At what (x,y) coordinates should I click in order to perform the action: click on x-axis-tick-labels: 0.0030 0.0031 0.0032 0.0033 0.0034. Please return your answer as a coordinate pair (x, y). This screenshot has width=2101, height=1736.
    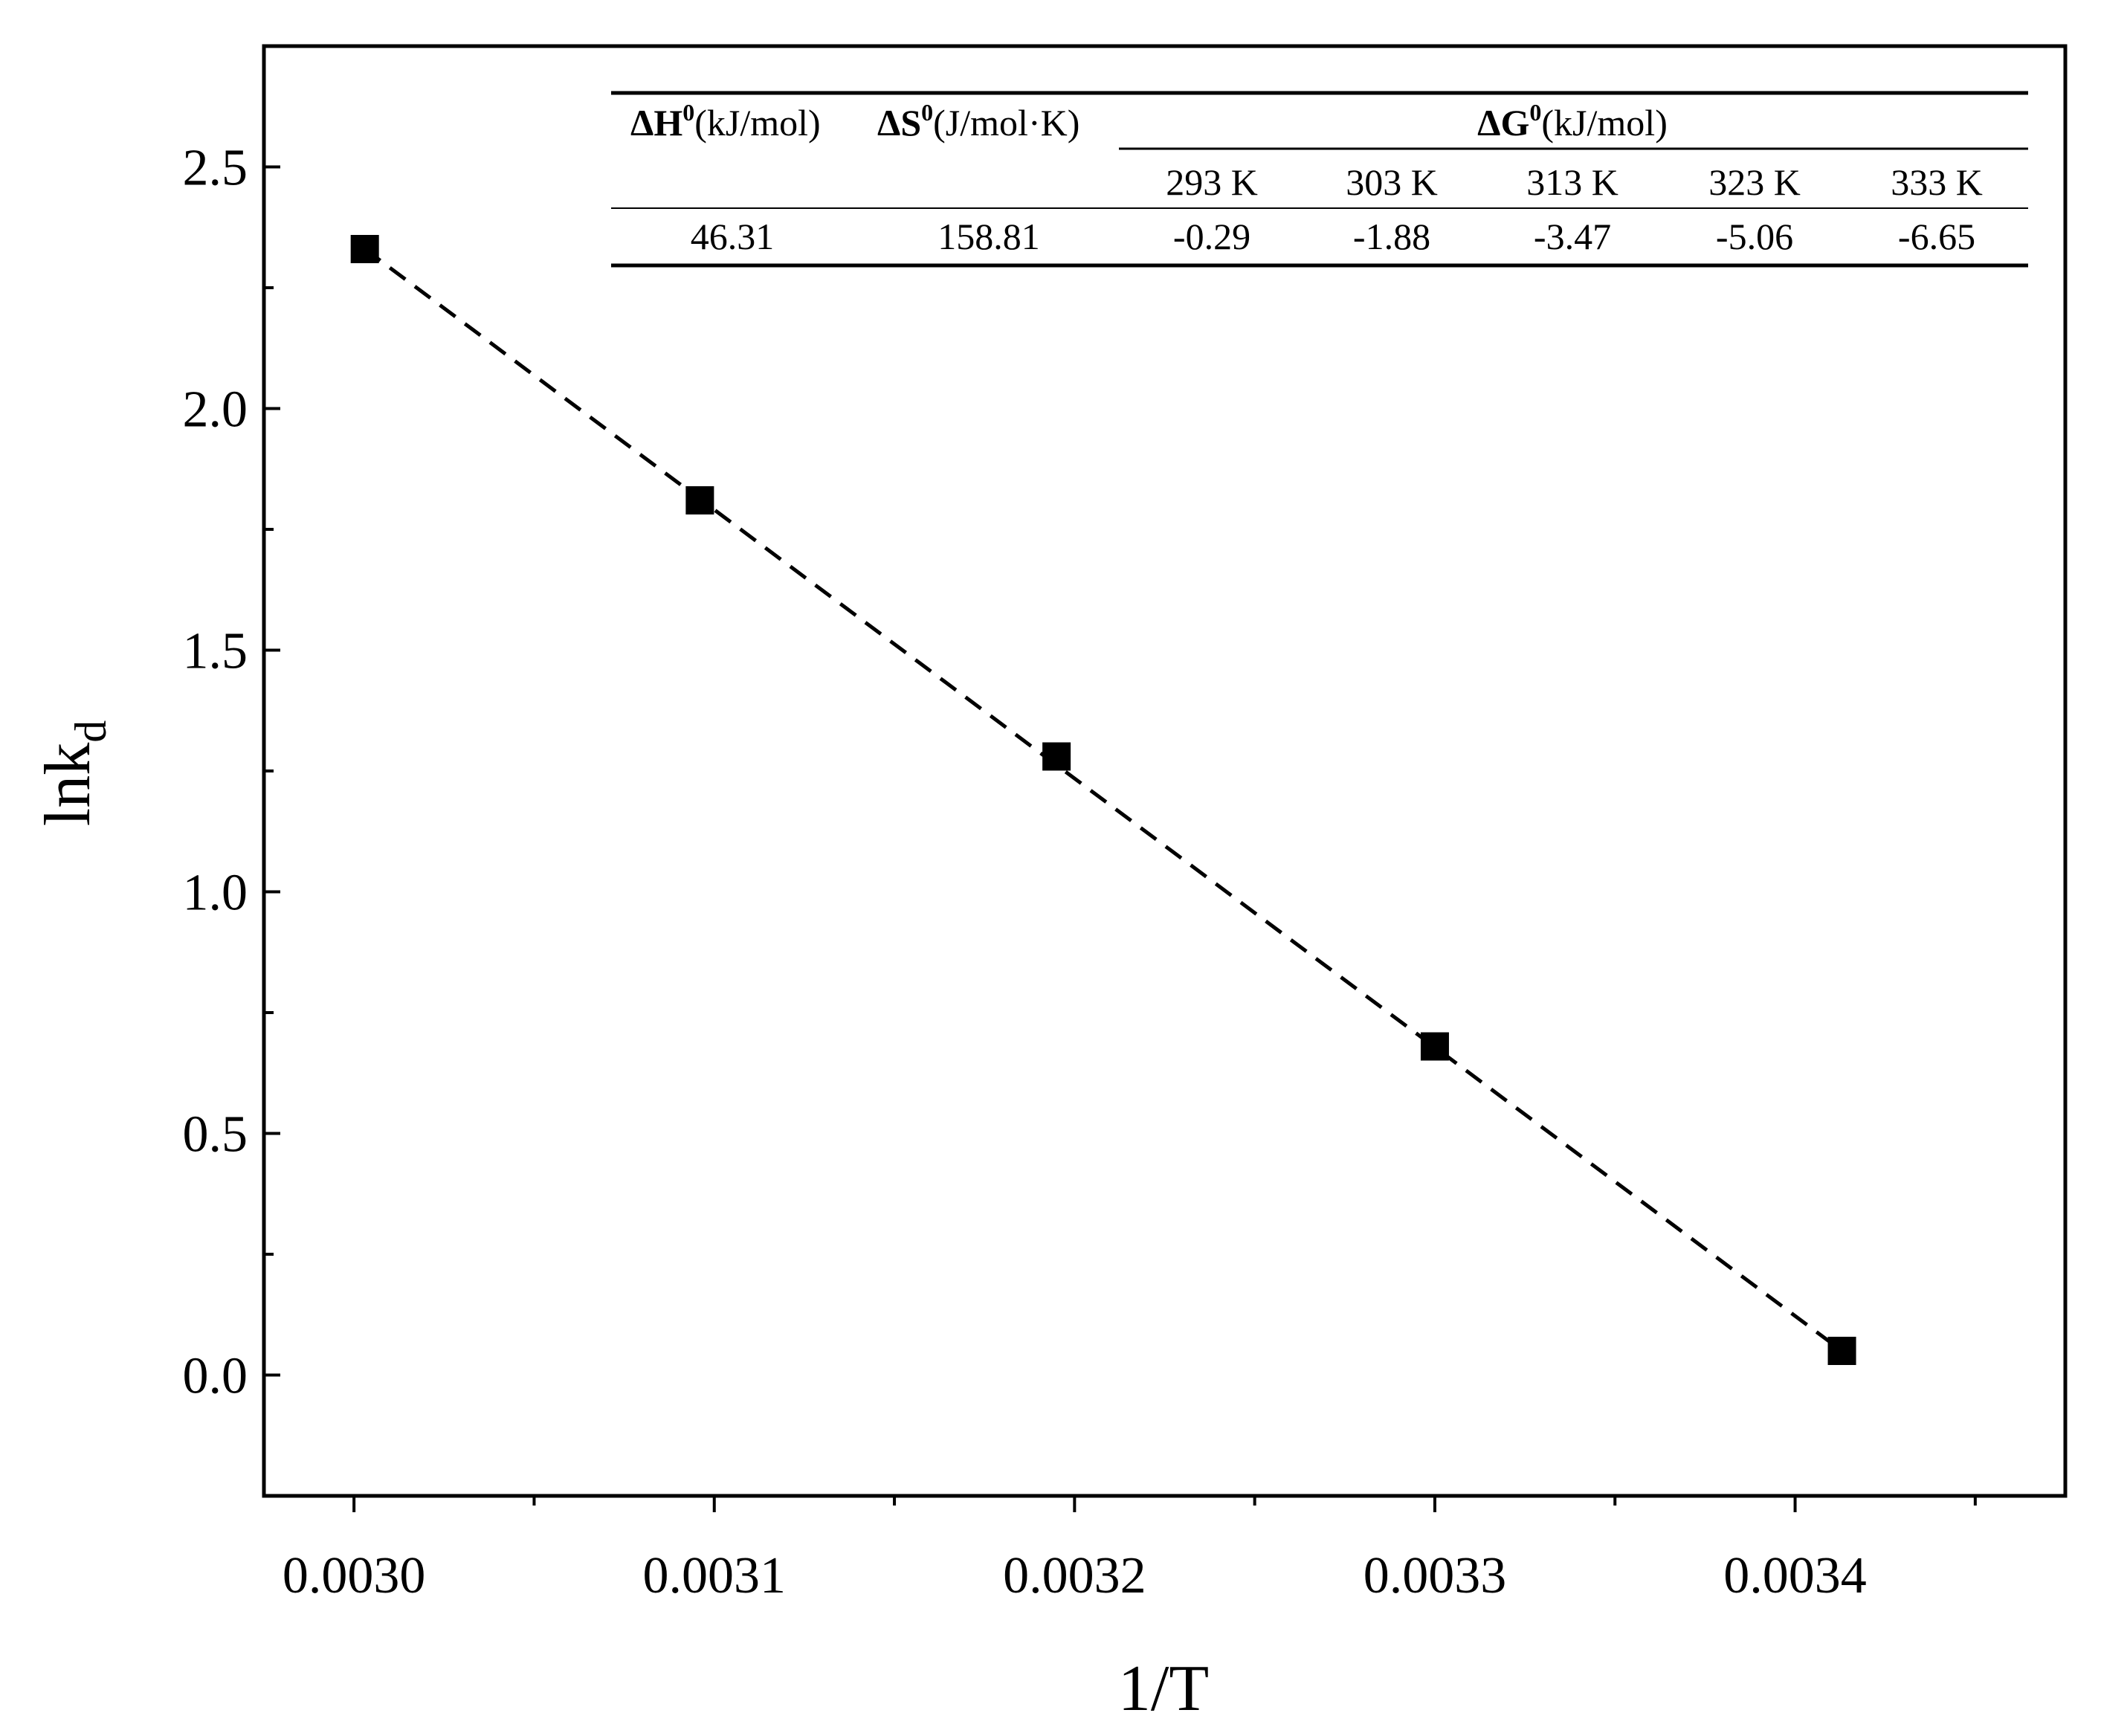
    Looking at the image, I should click on (1075, 1575).